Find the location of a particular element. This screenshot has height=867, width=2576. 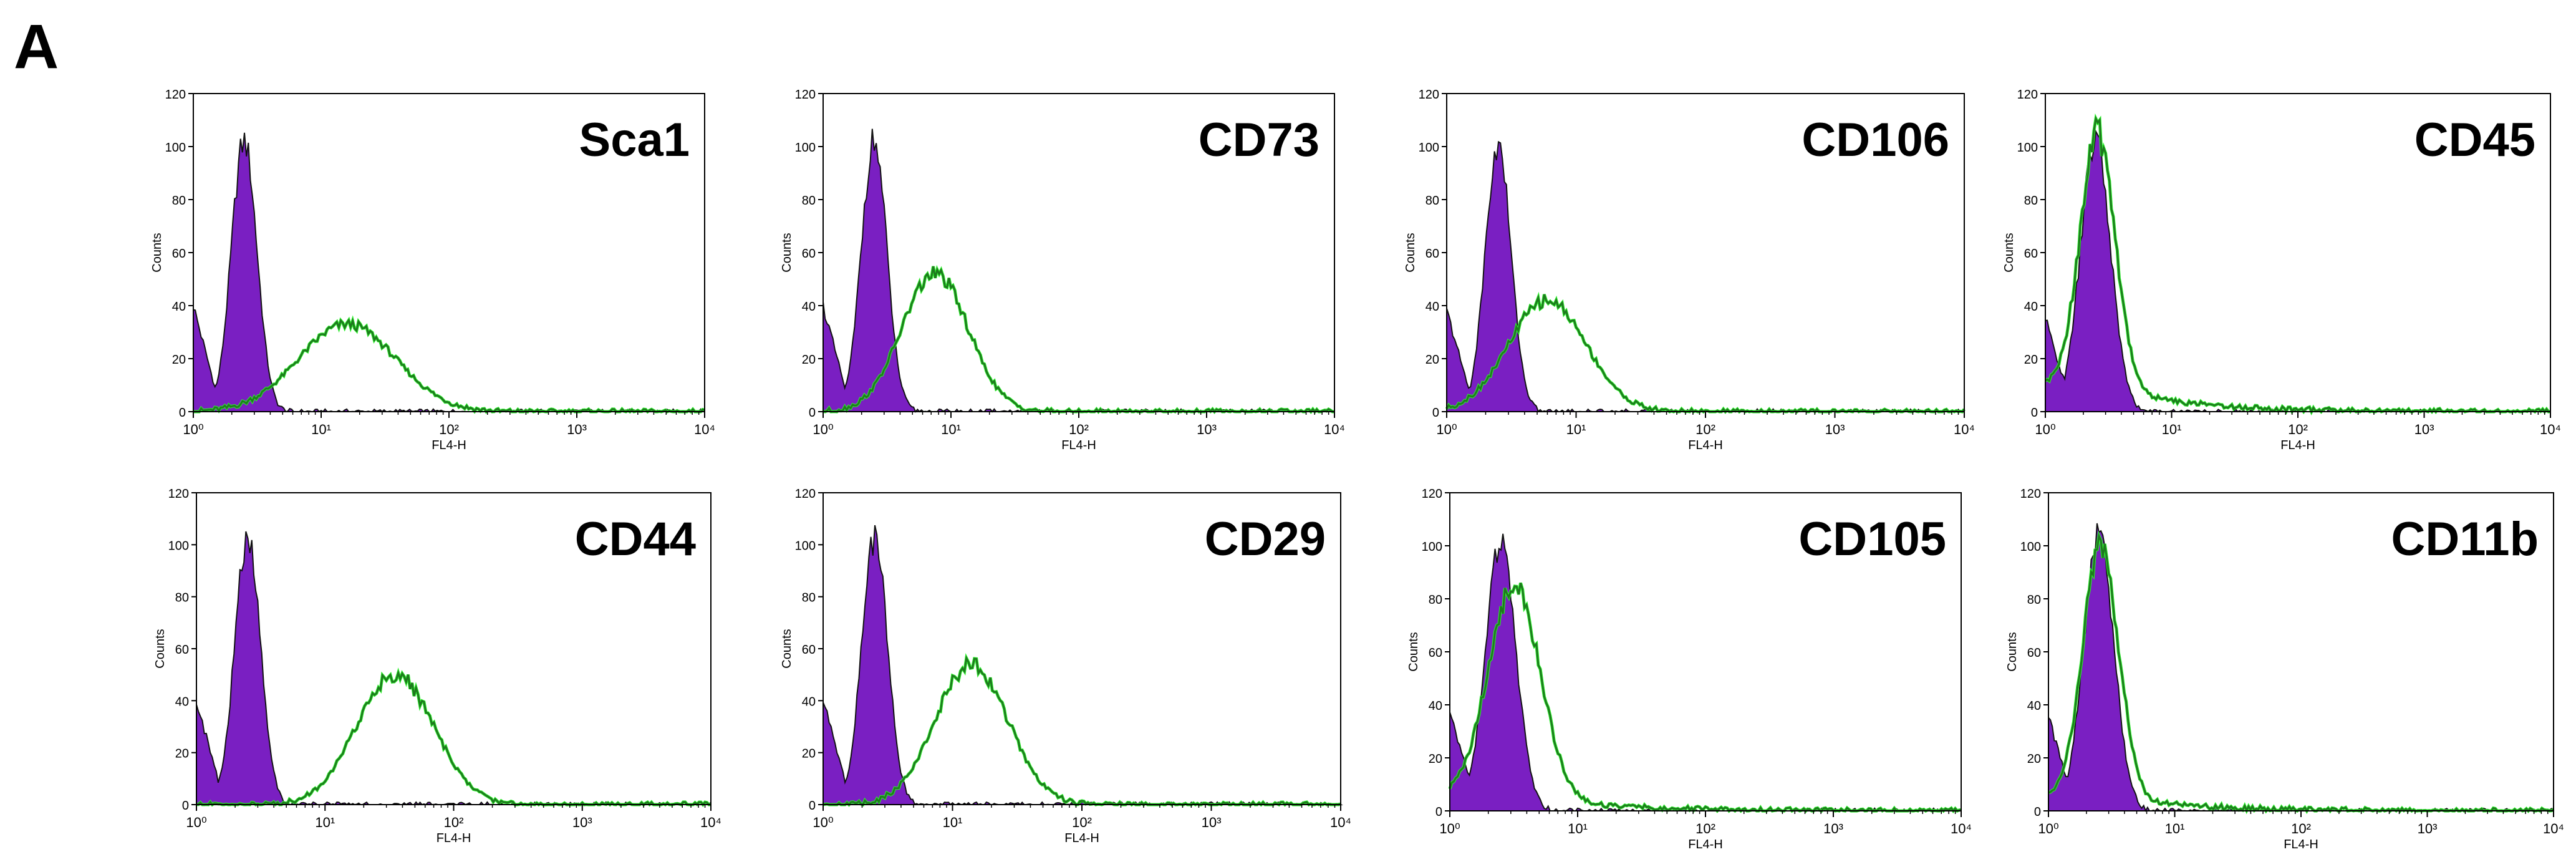

marker-title: CD73 is located at coordinates (1259, 140).